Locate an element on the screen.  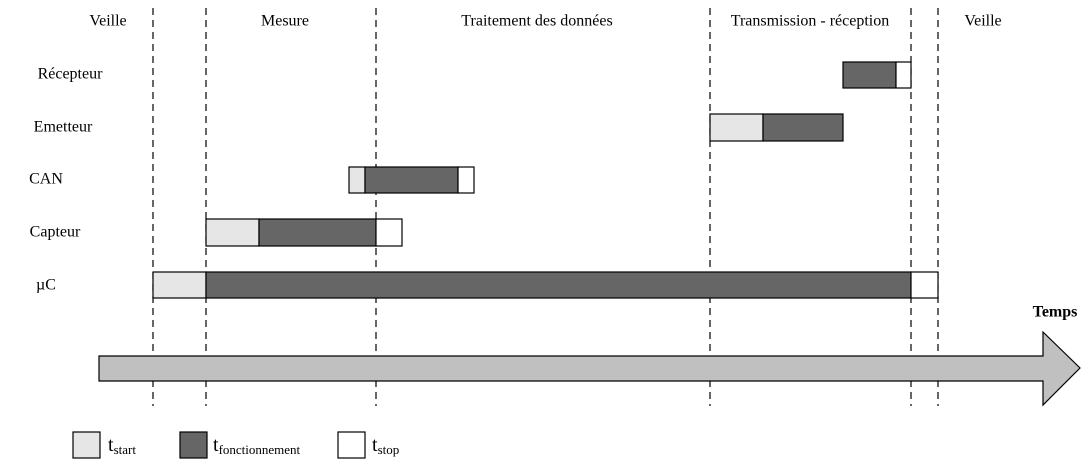
uc-bars is located at coordinates (545, 285).